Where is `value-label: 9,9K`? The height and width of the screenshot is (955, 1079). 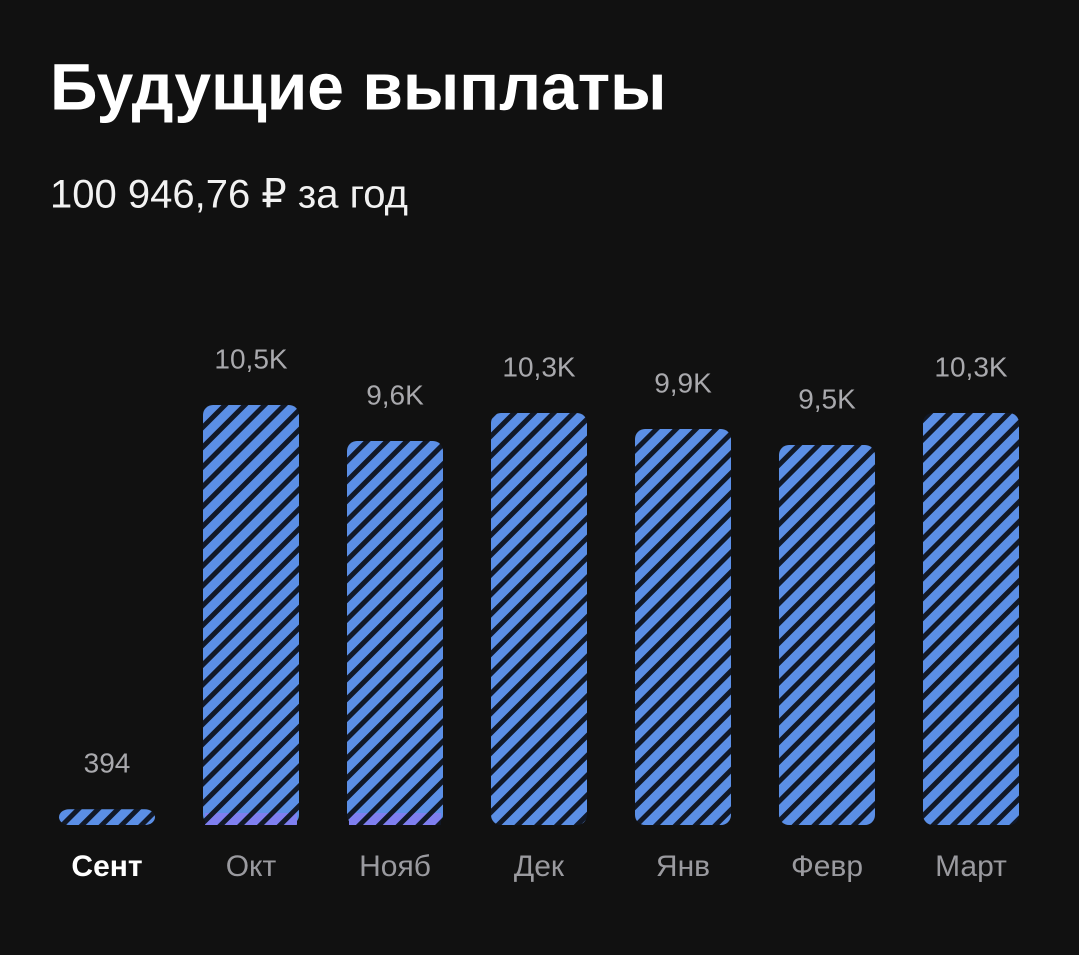
value-label: 9,9K is located at coordinates (683, 382).